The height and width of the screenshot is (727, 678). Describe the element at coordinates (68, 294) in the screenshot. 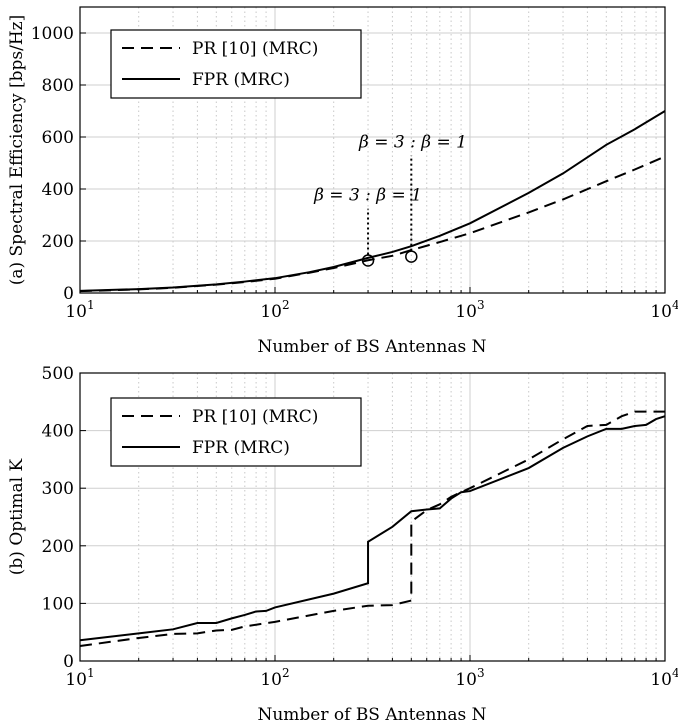

I see `panel-a-y-tick-label: 0` at that location.